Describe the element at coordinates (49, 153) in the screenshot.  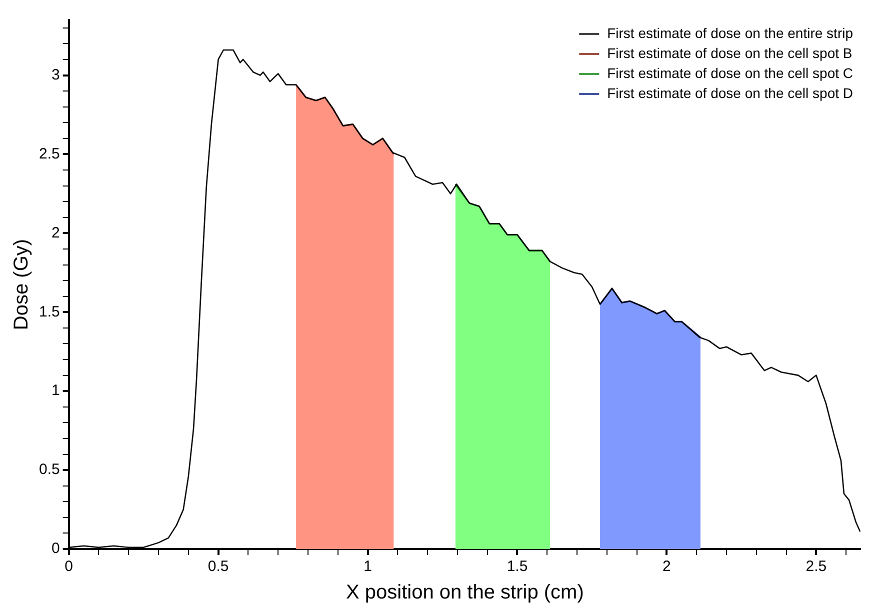
I see `y-tick-label: 2.5` at that location.